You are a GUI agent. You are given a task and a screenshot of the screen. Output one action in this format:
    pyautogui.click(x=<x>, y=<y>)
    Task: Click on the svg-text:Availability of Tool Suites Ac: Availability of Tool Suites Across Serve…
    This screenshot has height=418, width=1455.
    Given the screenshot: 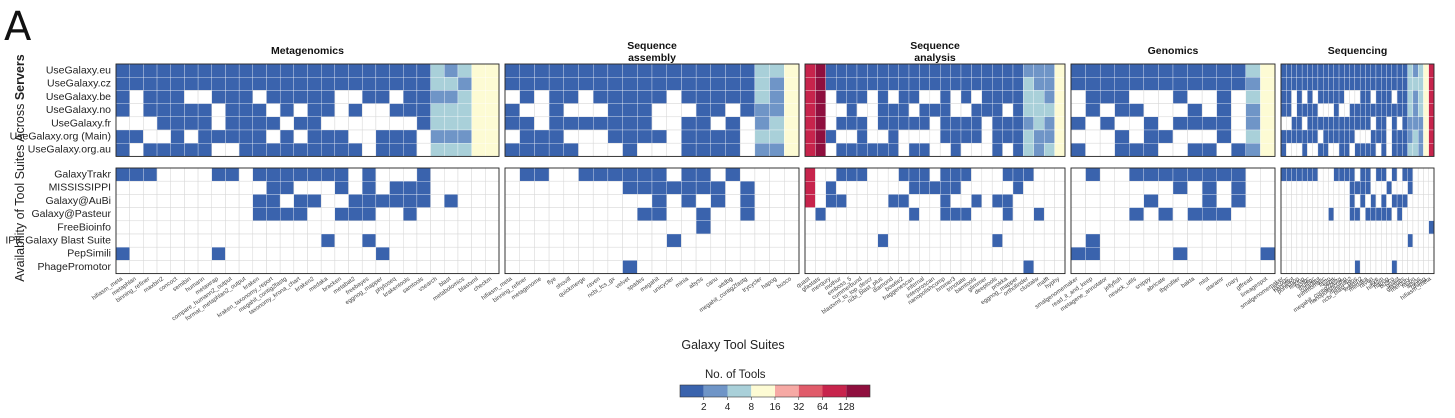 What is the action you would take?
    pyautogui.click(x=20, y=168)
    